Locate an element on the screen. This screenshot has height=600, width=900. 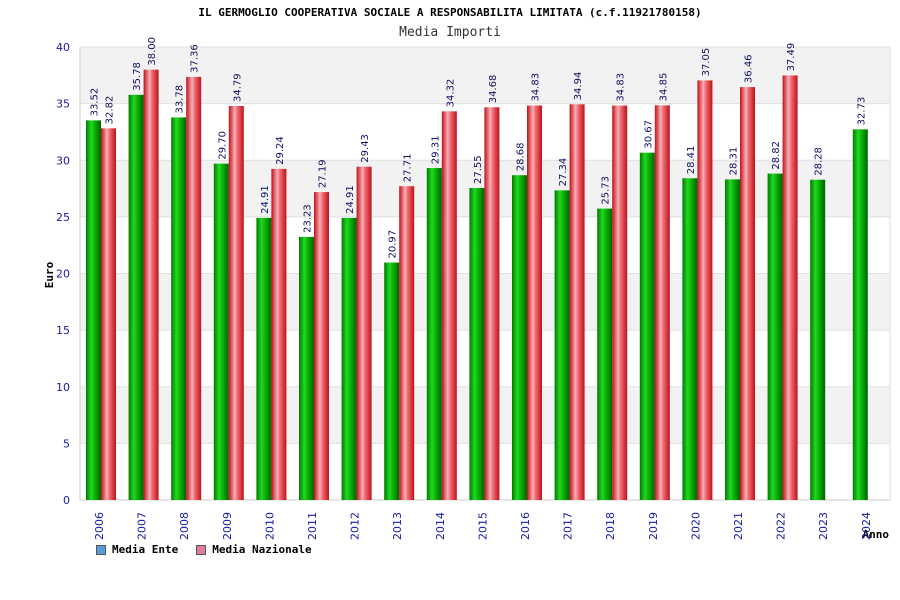
x-tick-label: 2015 is located at coordinates (482, 526).